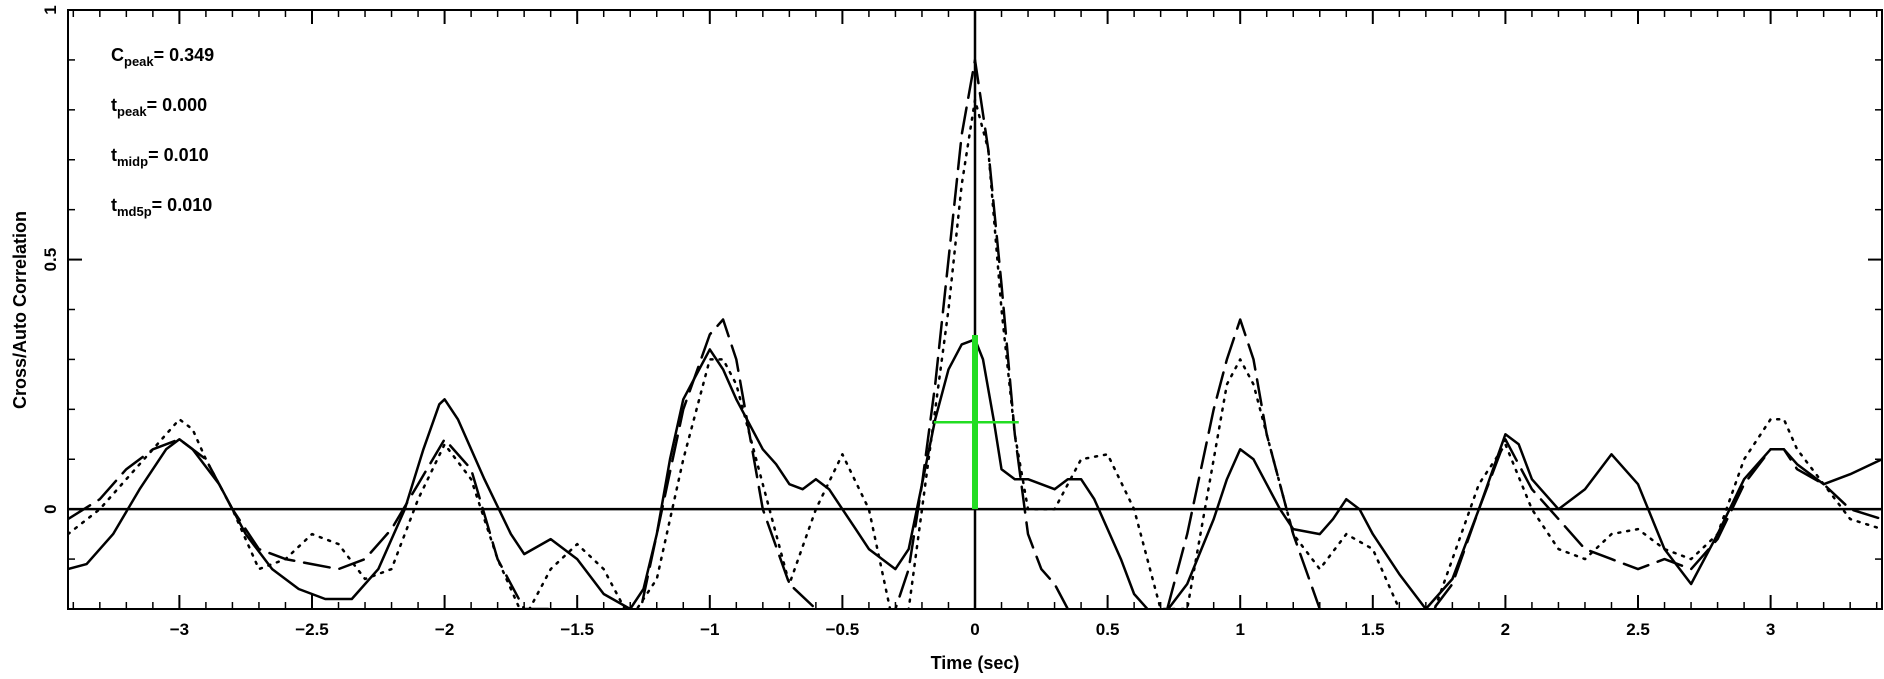  I want to click on x-tick-label: −2, so click(444, 629).